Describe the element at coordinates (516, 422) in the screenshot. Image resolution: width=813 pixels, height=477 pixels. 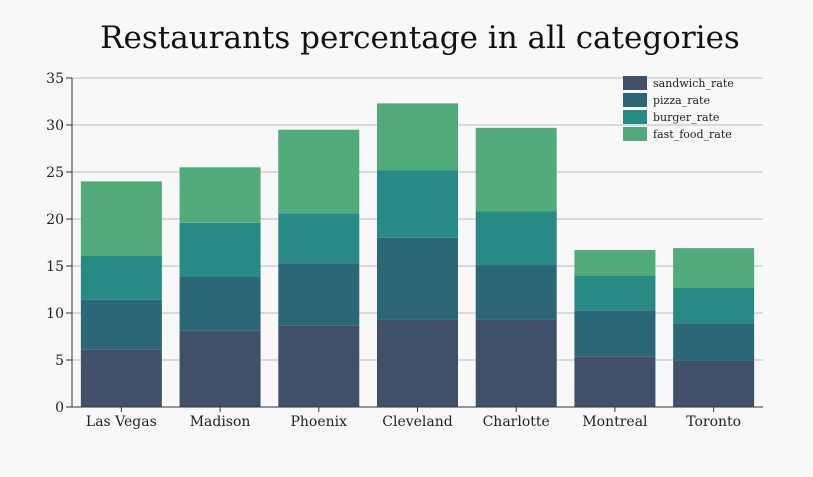
I see `x-tick-label: Charlotte` at that location.